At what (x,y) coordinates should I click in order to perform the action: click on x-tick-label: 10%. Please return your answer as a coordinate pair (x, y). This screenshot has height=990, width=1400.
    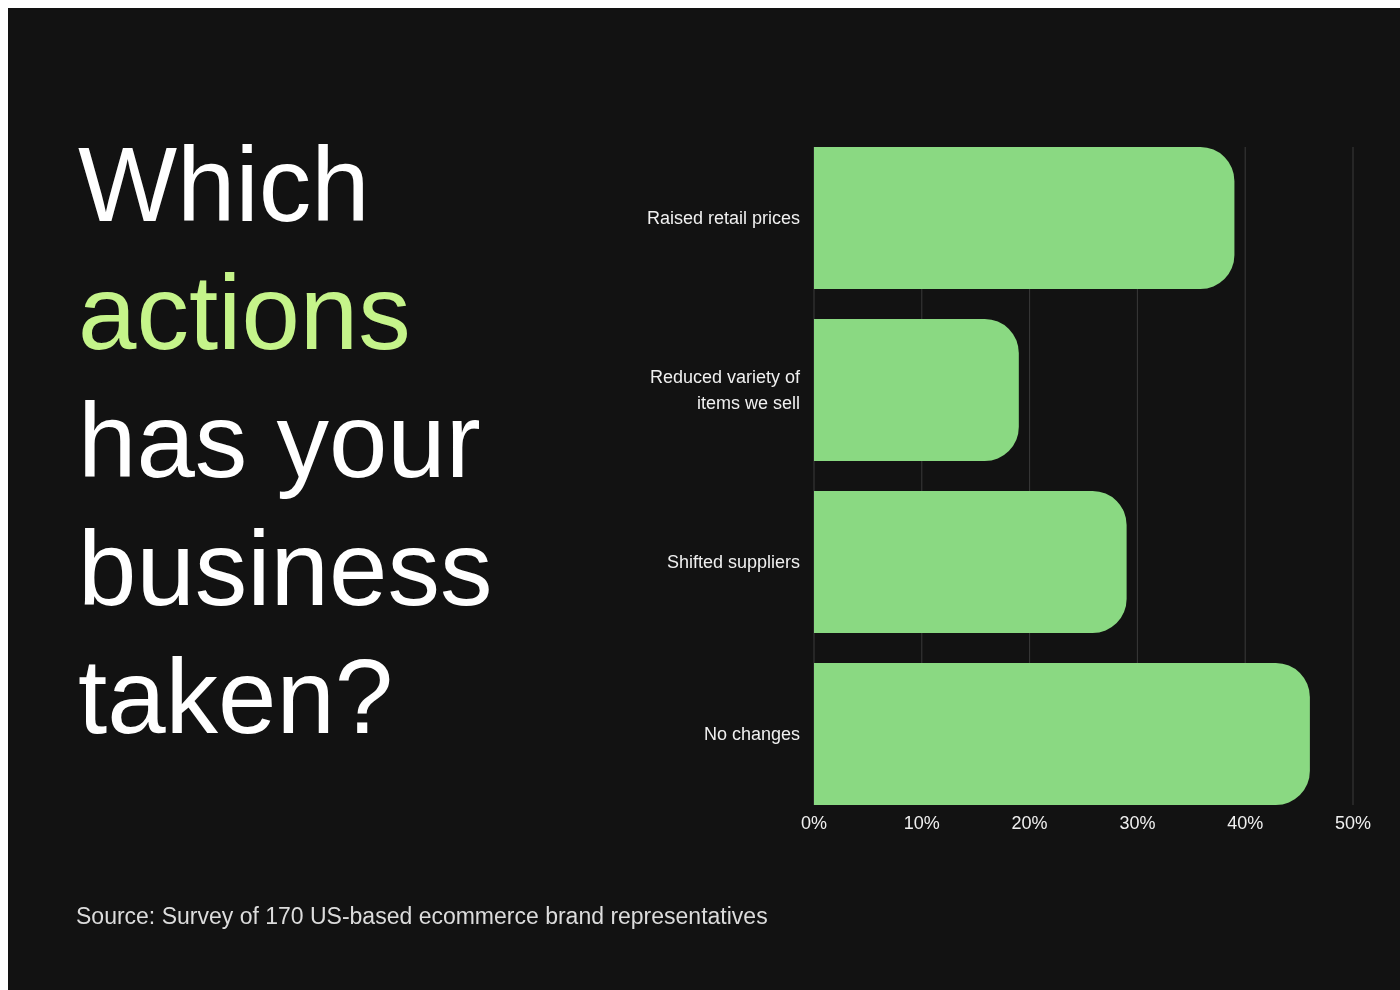
    Looking at the image, I should click on (921, 823).